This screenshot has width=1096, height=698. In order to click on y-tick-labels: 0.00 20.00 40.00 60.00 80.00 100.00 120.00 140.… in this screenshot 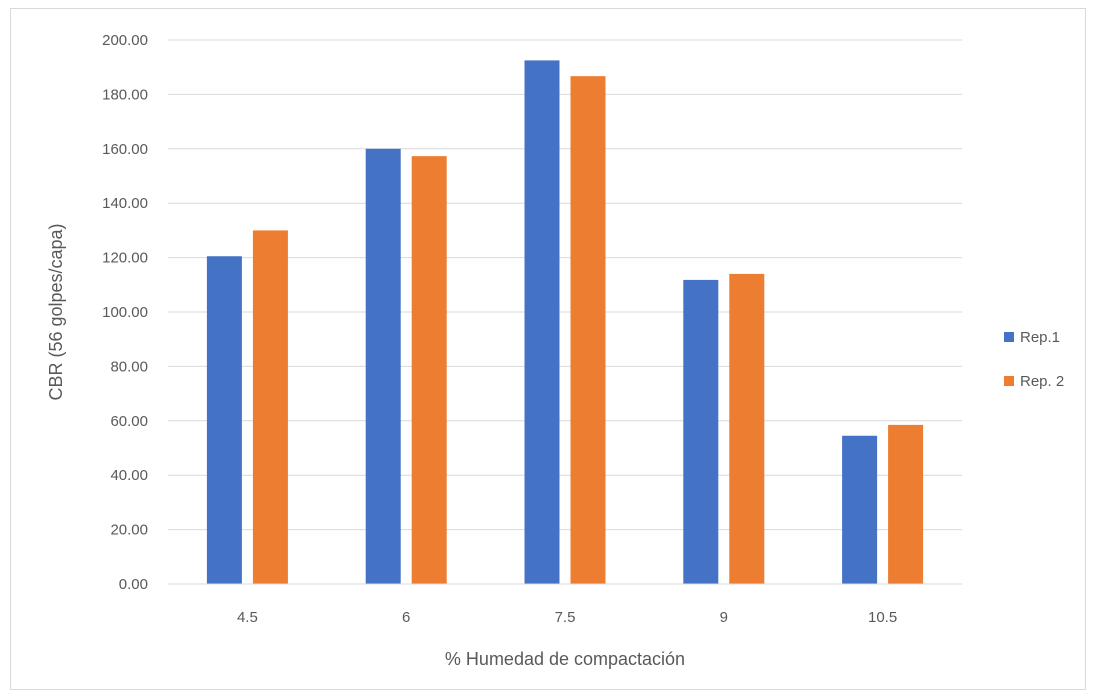, I will do `click(125, 312)`.